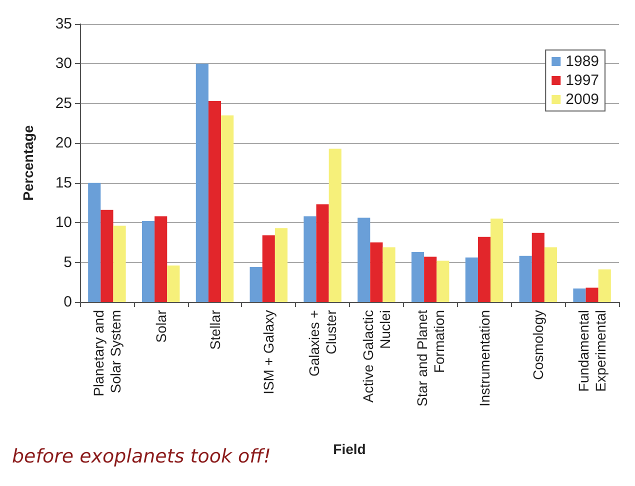 The image size is (635, 486). What do you see at coordinates (68, 302) in the screenshot?
I see `y-tick-label: 0` at bounding box center [68, 302].